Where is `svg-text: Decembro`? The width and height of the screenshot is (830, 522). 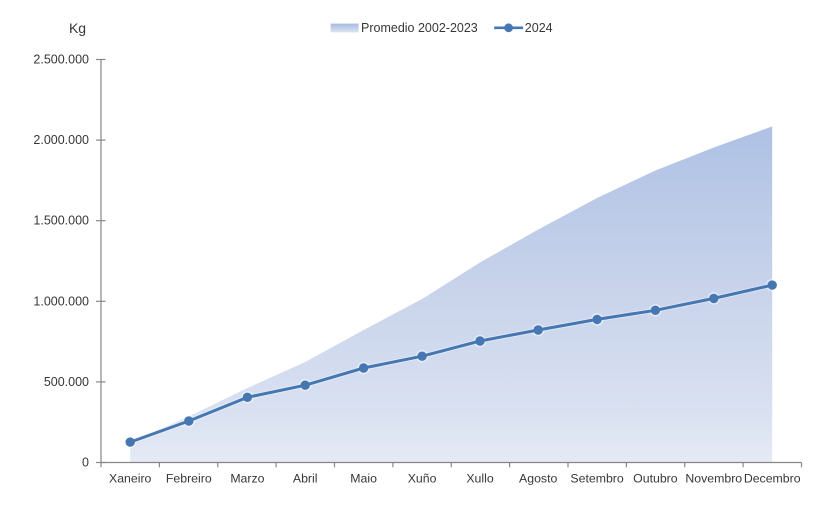 svg-text: Decembro is located at coordinates (772, 479).